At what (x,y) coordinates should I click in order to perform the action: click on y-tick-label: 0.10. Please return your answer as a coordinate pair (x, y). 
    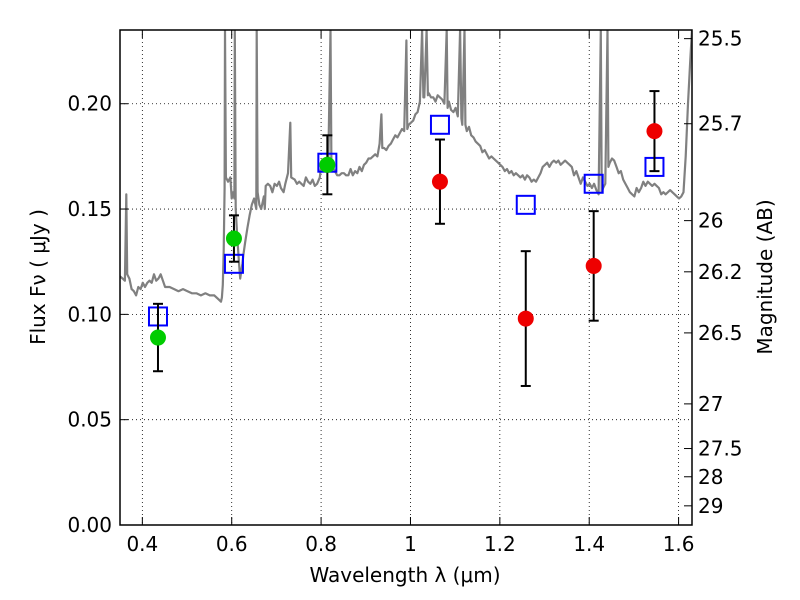
    Looking at the image, I should click on (89, 314).